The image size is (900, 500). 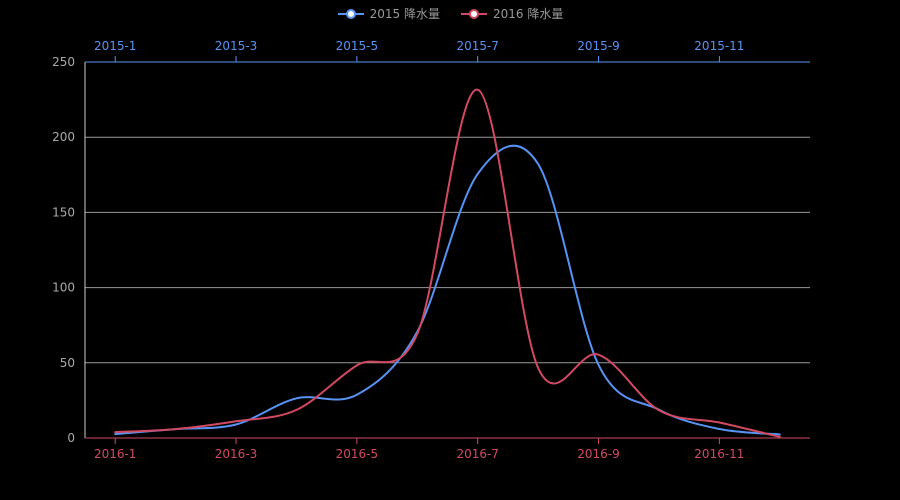 I want to click on top-axis-label: 2015-3, so click(x=236, y=46).